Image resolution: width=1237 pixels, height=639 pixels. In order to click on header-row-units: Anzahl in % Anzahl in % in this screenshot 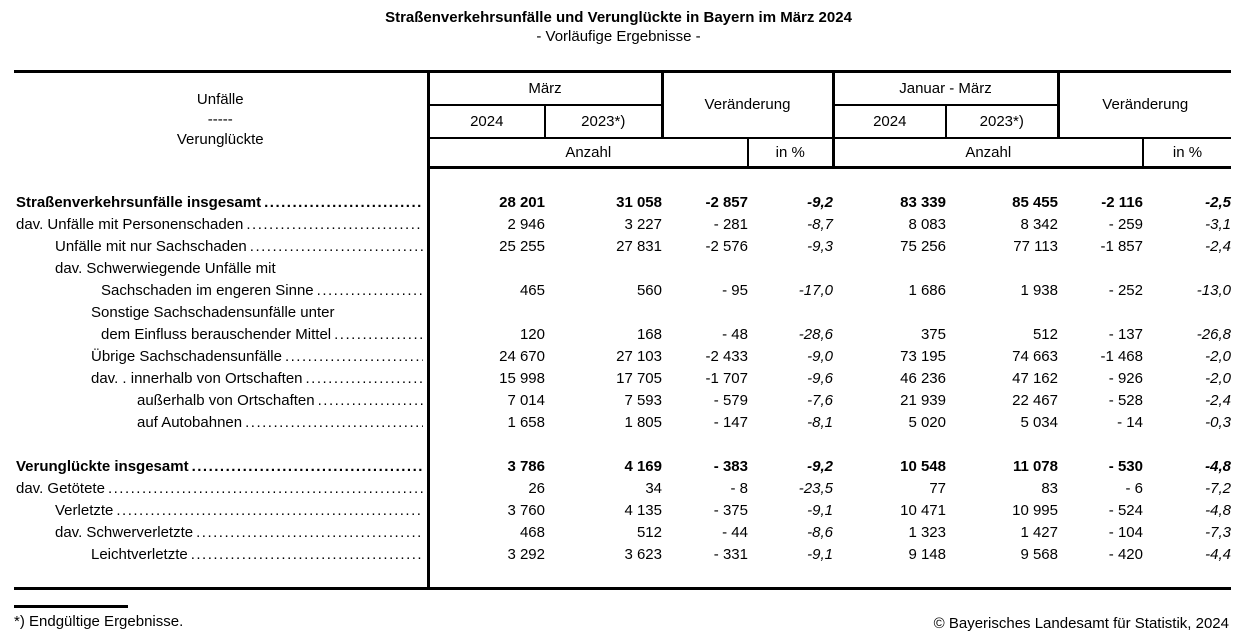, I will do `click(622, 153)`.